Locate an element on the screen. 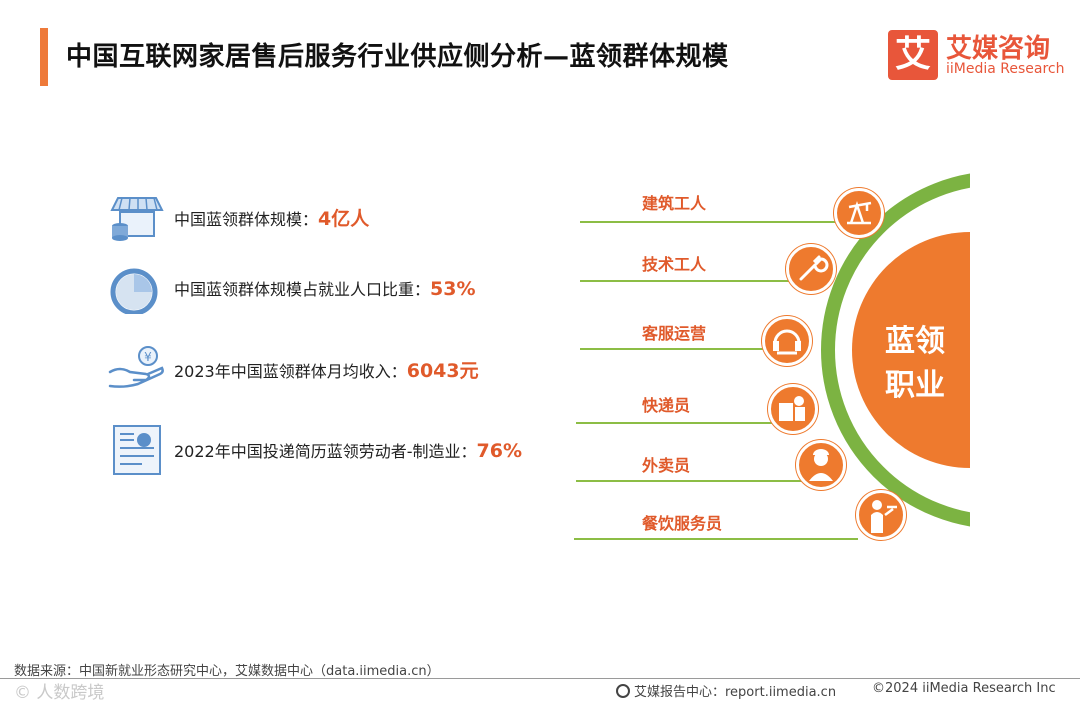 This screenshot has width=1080, height=702. stat-value: 4亿人 is located at coordinates (344, 219).